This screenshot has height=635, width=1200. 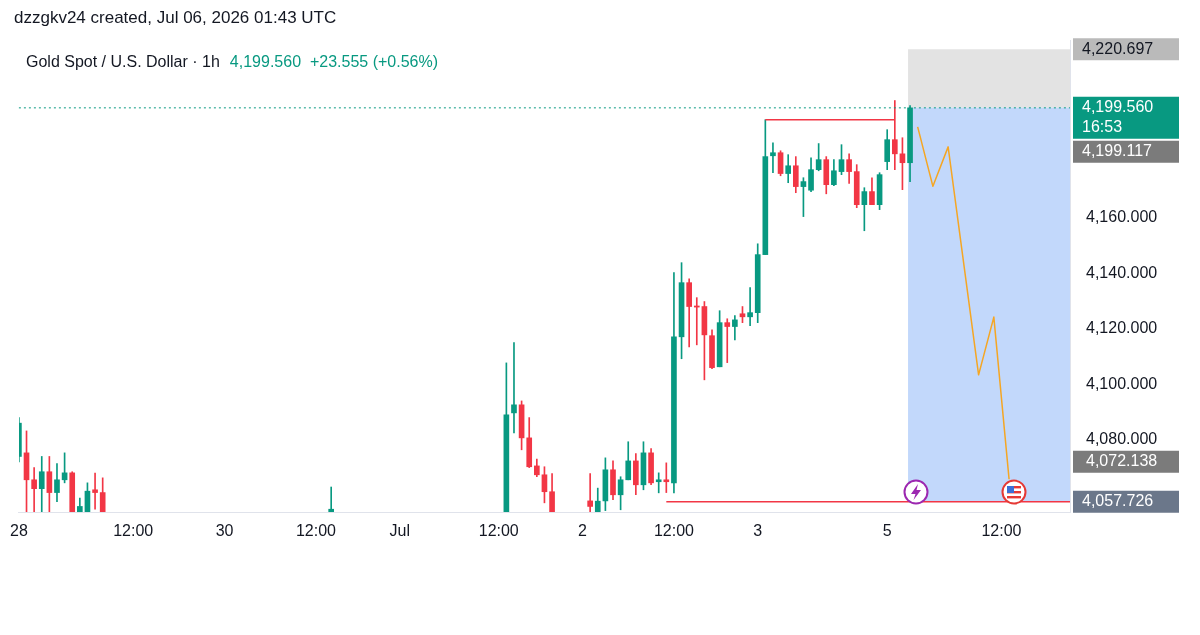 I want to click on y-tick-label: 4,120.000, so click(x=1122, y=328).